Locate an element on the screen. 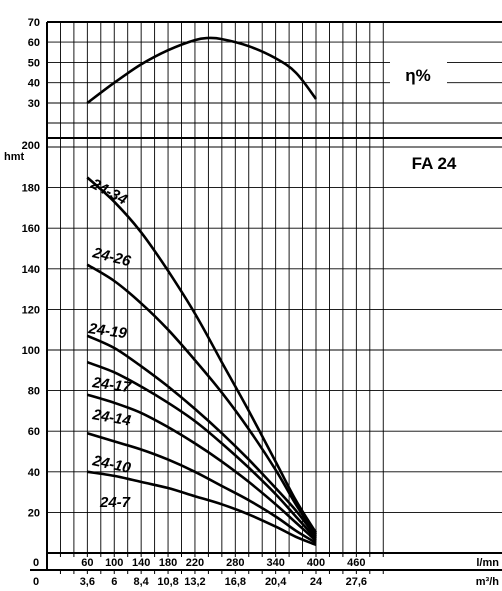 Image resolution: width=502 pixels, height=591 pixels. x-tick-label-m3h: 20,4 is located at coordinates (276, 582).